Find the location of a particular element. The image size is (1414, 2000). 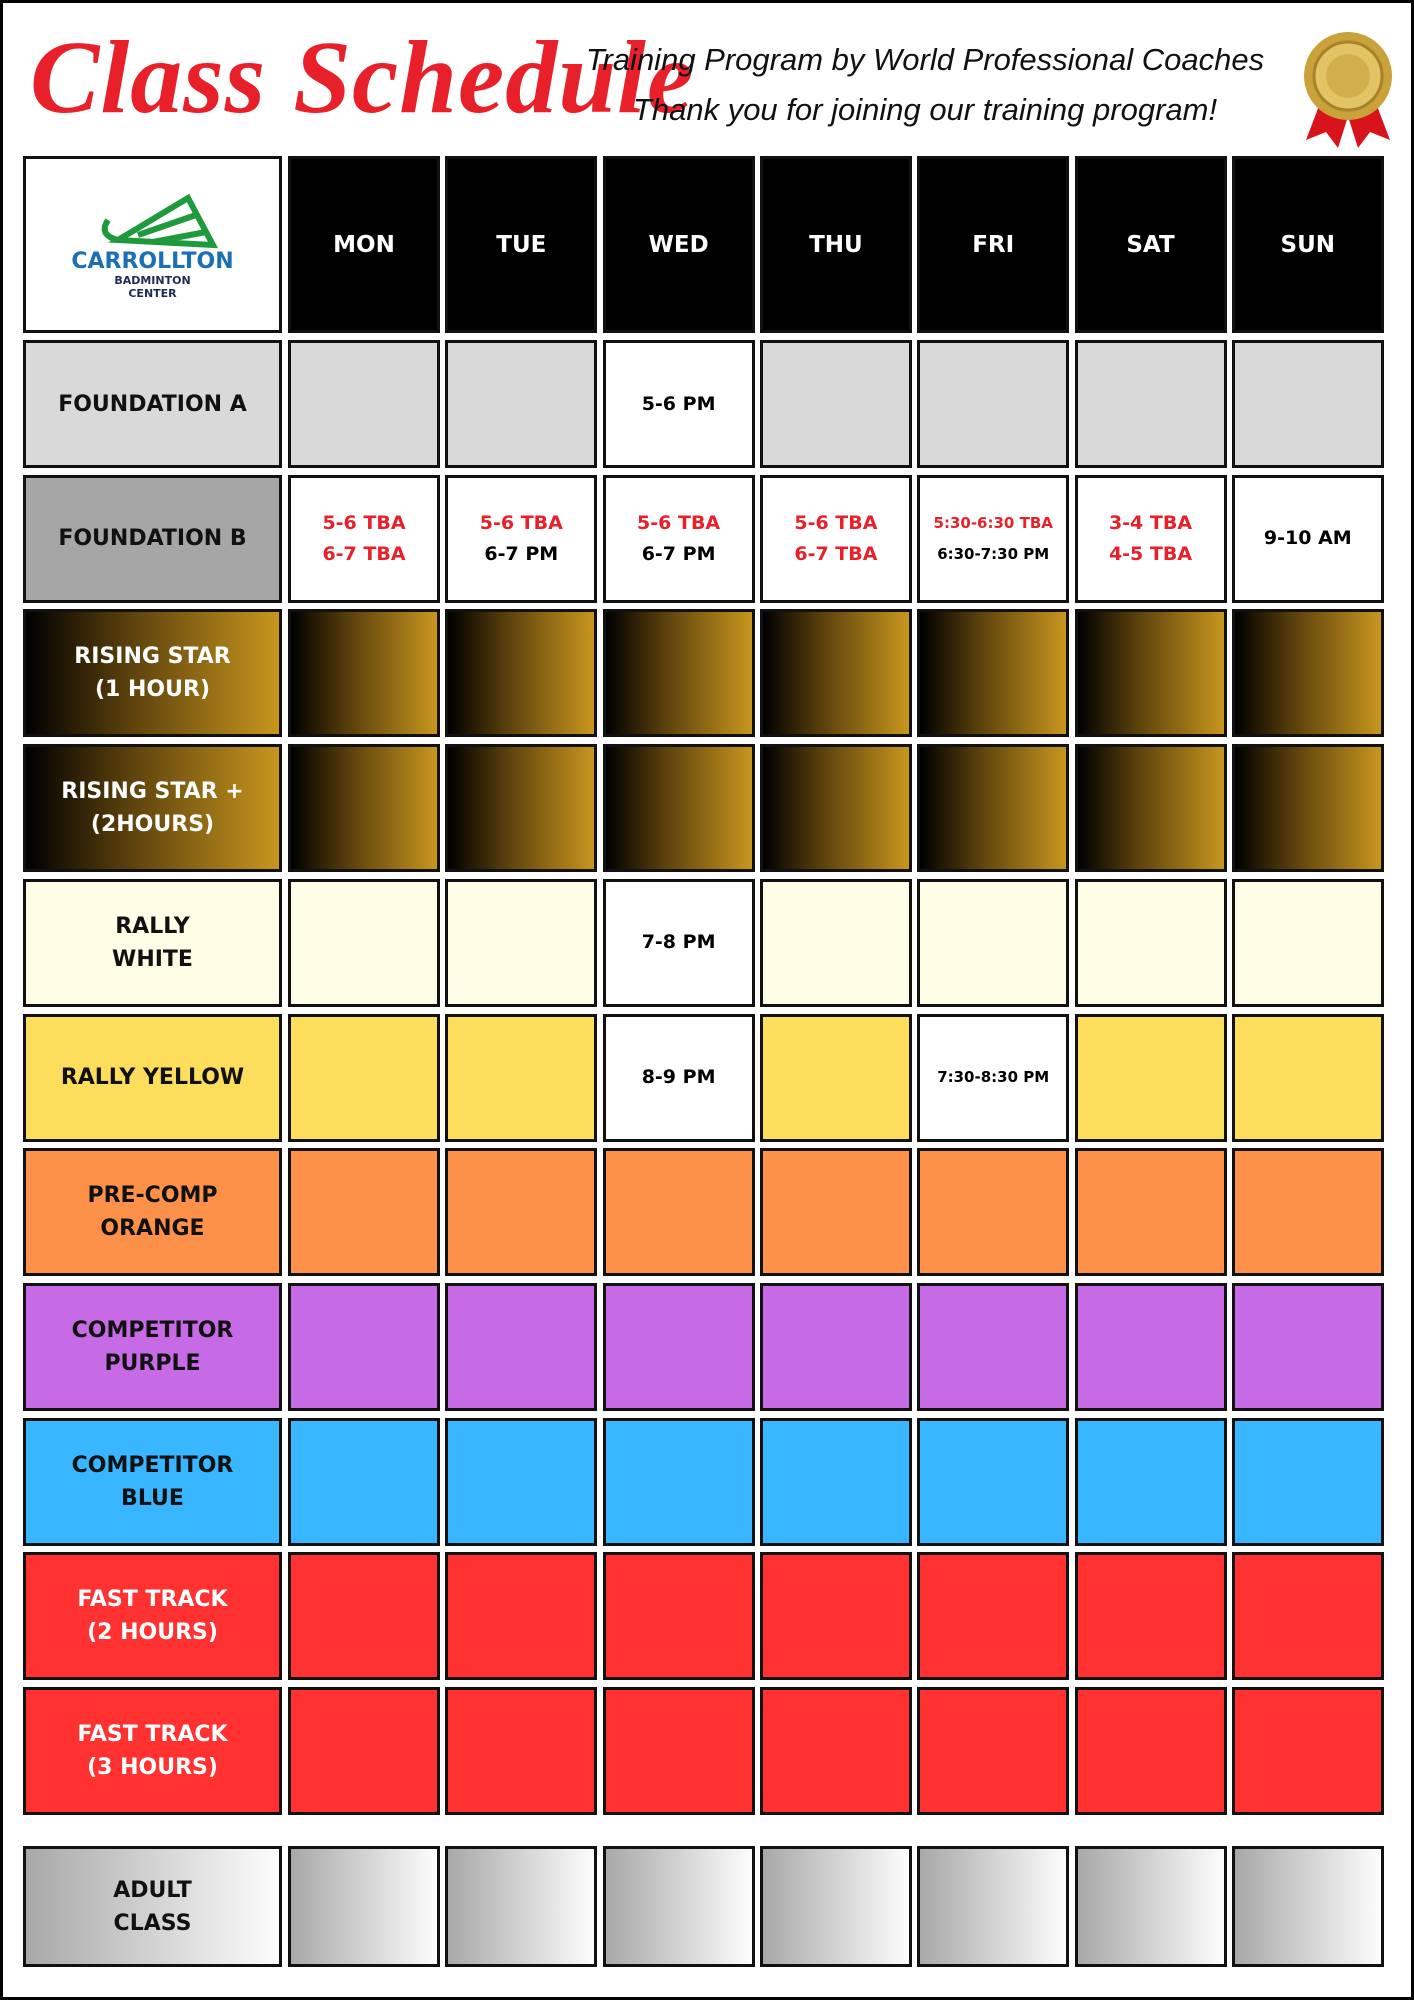

day-header: THU is located at coordinates (835, 244).